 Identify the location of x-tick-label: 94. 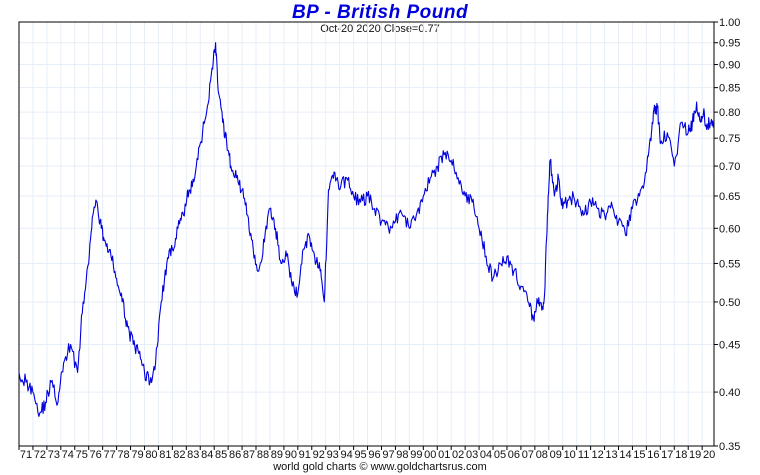
(347, 455).